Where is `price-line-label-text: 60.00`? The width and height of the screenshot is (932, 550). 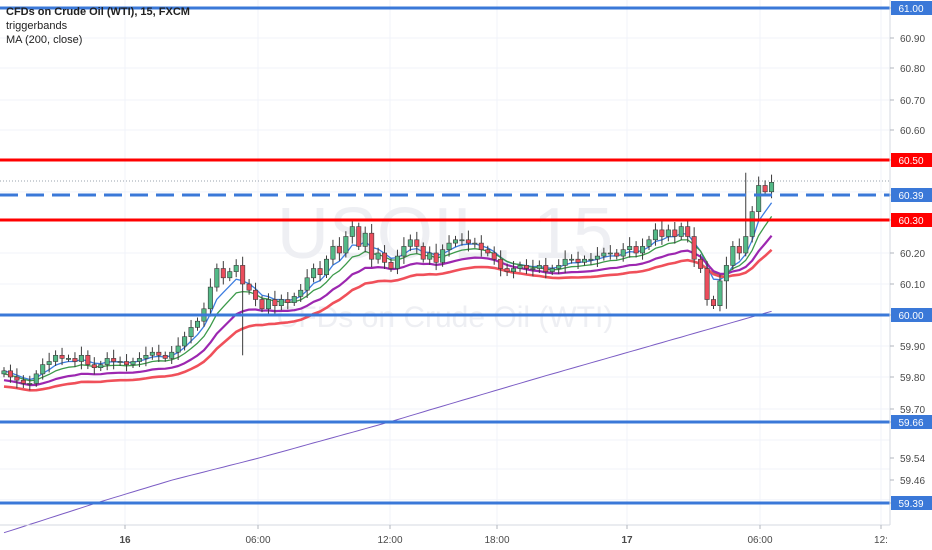
price-line-label-text: 60.00 is located at coordinates (910, 316).